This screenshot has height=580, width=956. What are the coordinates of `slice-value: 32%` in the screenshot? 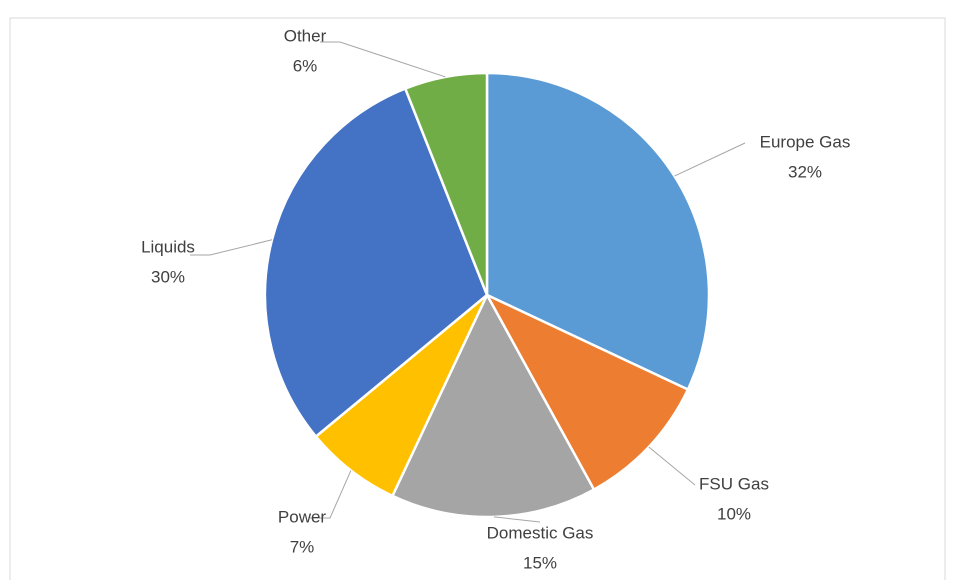 It's located at (805, 171).